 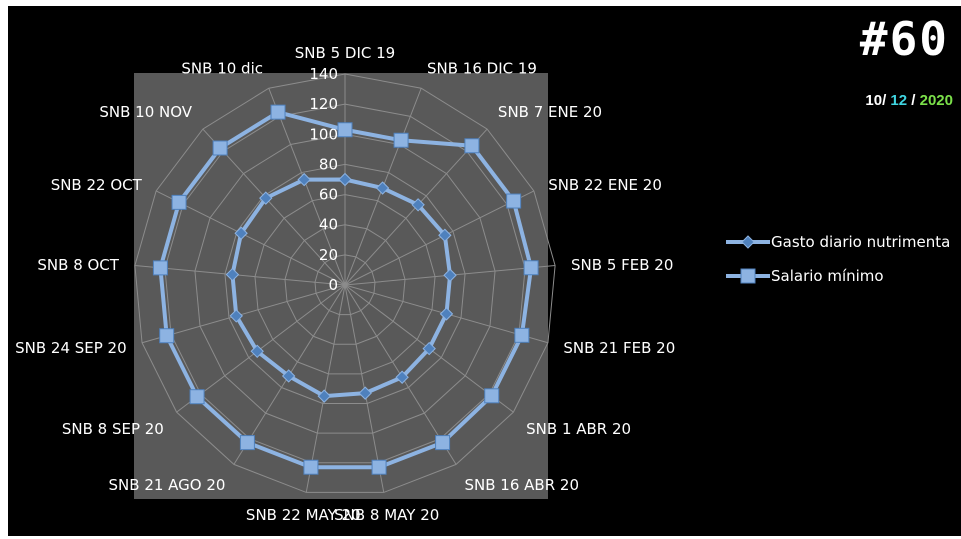 What do you see at coordinates (827, 276) in the screenshot?
I see `legend-label: Salario mínimo` at bounding box center [827, 276].